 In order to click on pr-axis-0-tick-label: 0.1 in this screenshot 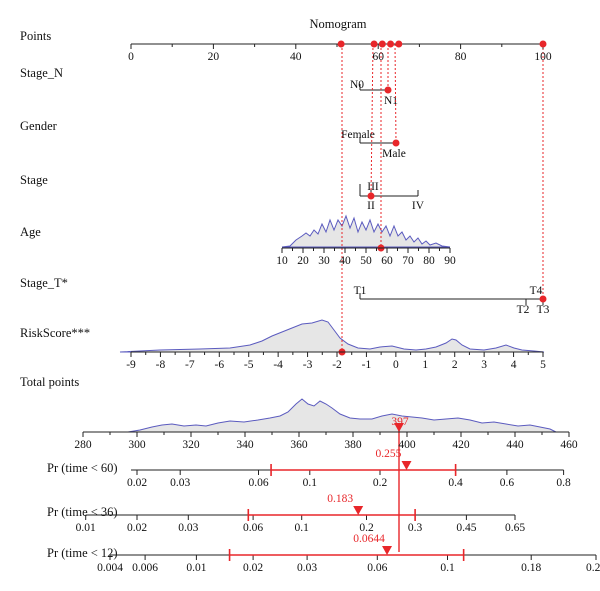, I will do `click(310, 483)`.